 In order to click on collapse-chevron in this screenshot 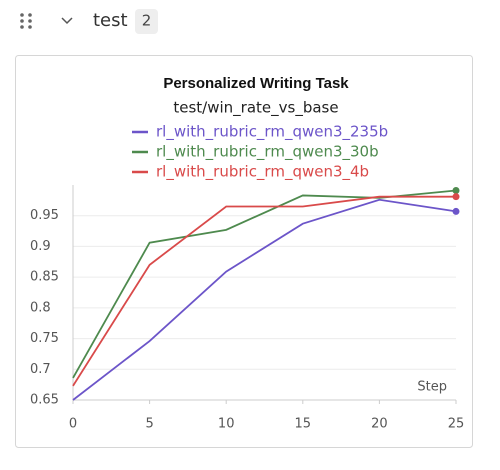, I will do `click(67, 21)`.